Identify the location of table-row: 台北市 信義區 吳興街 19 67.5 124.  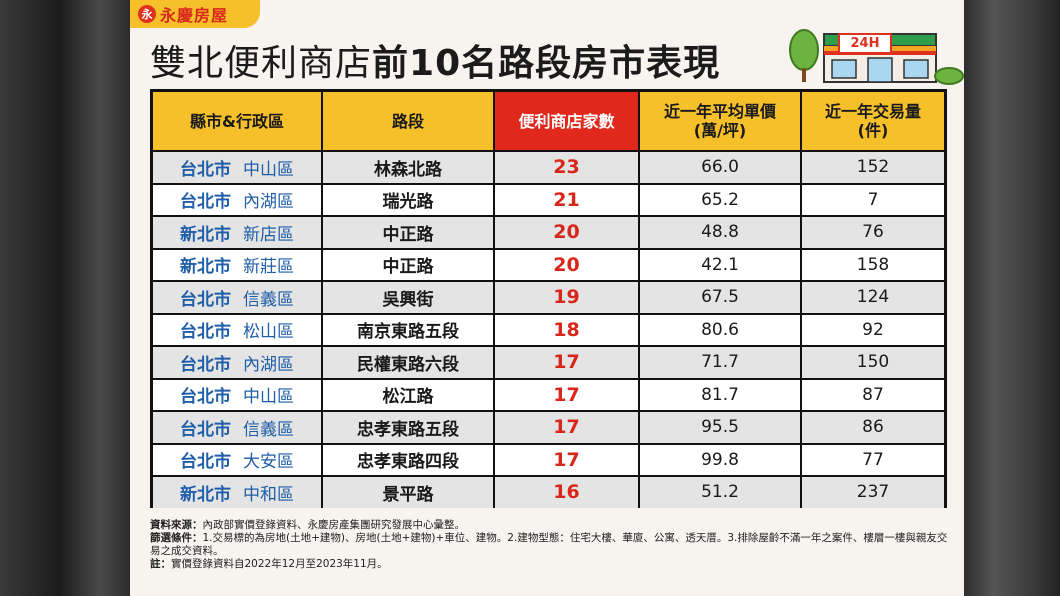
(548, 296).